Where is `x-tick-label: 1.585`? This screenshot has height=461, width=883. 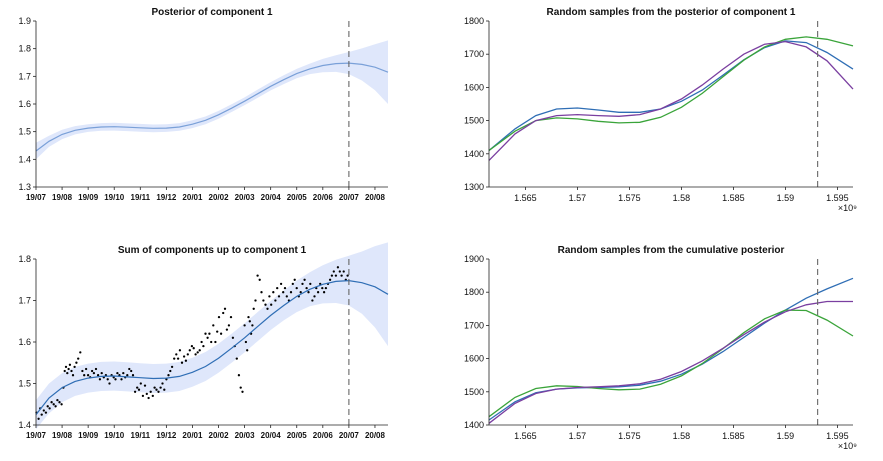
x-tick-label: 1.585 is located at coordinates (733, 436).